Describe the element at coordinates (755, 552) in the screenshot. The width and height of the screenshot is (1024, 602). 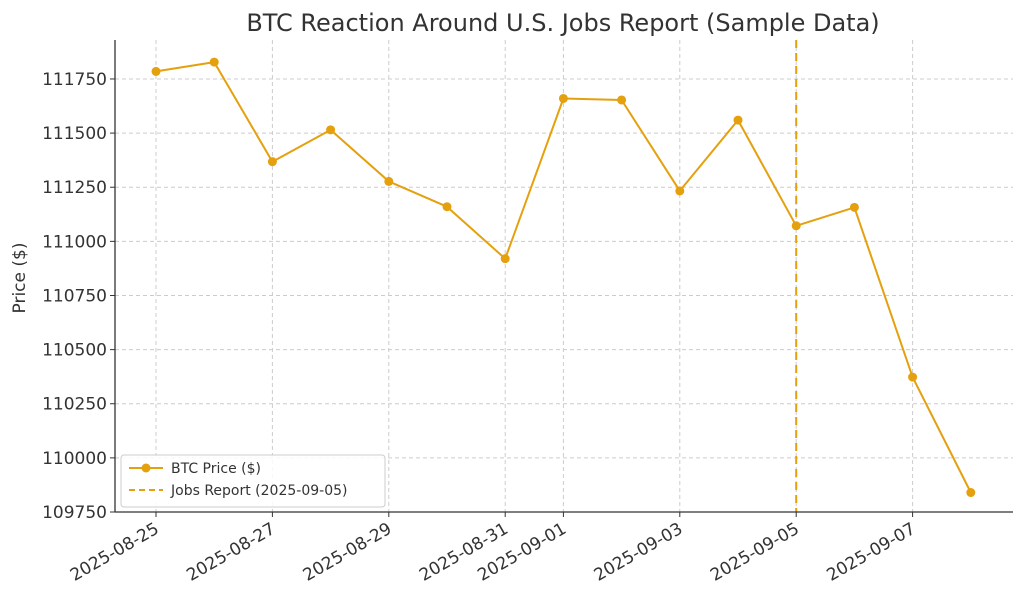
I see `x-tick-label: 2025-09-05` at that location.